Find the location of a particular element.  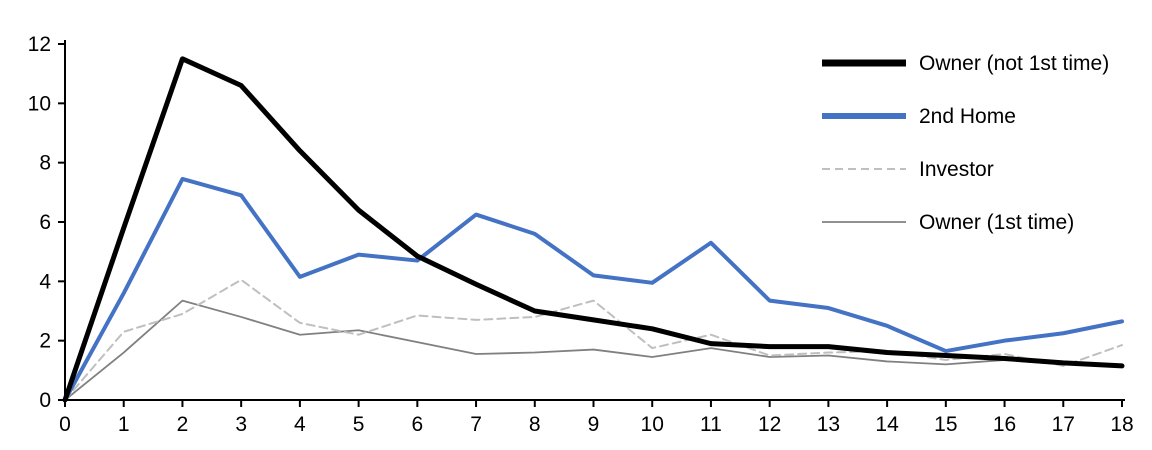

x-tick-label: 2 is located at coordinates (183, 424).